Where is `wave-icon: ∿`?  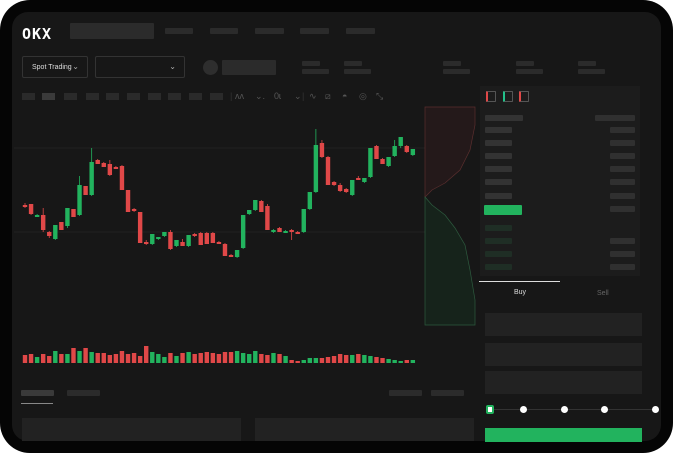
wave-icon: ∿ is located at coordinates (313, 96).